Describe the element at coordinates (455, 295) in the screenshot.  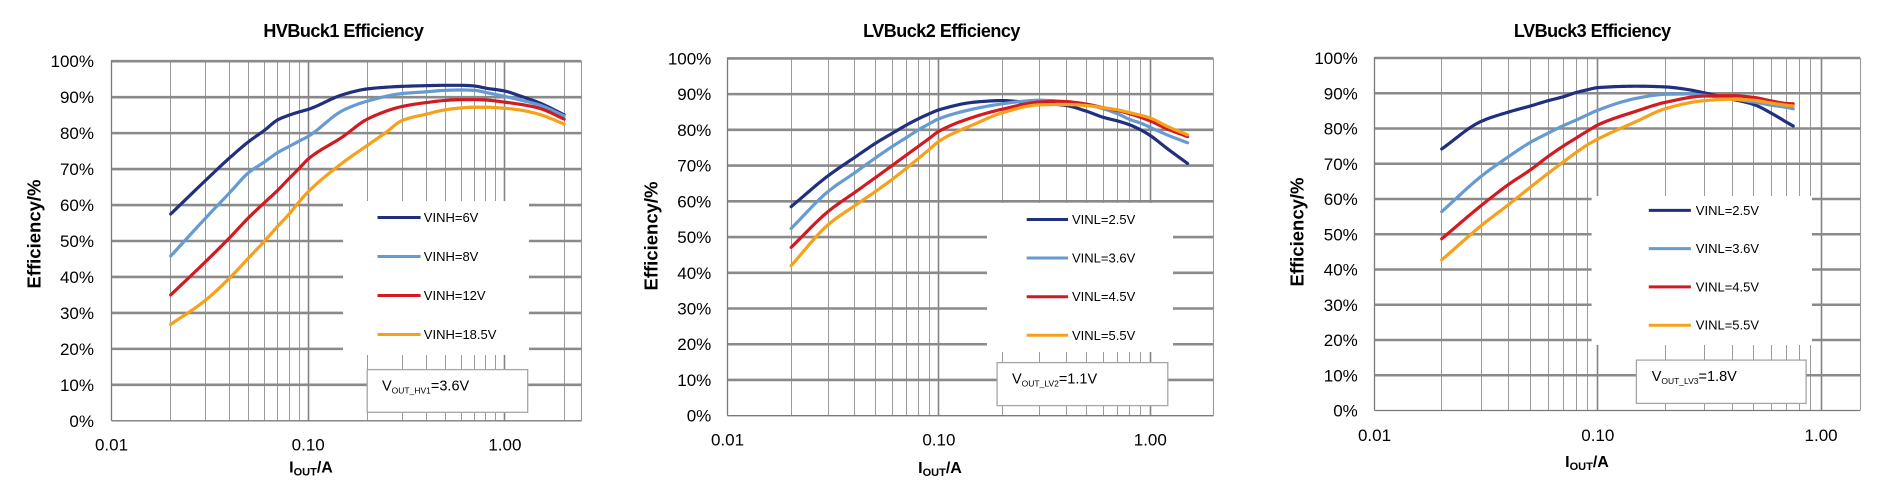
I see `svg-text: VINH=12V` at that location.